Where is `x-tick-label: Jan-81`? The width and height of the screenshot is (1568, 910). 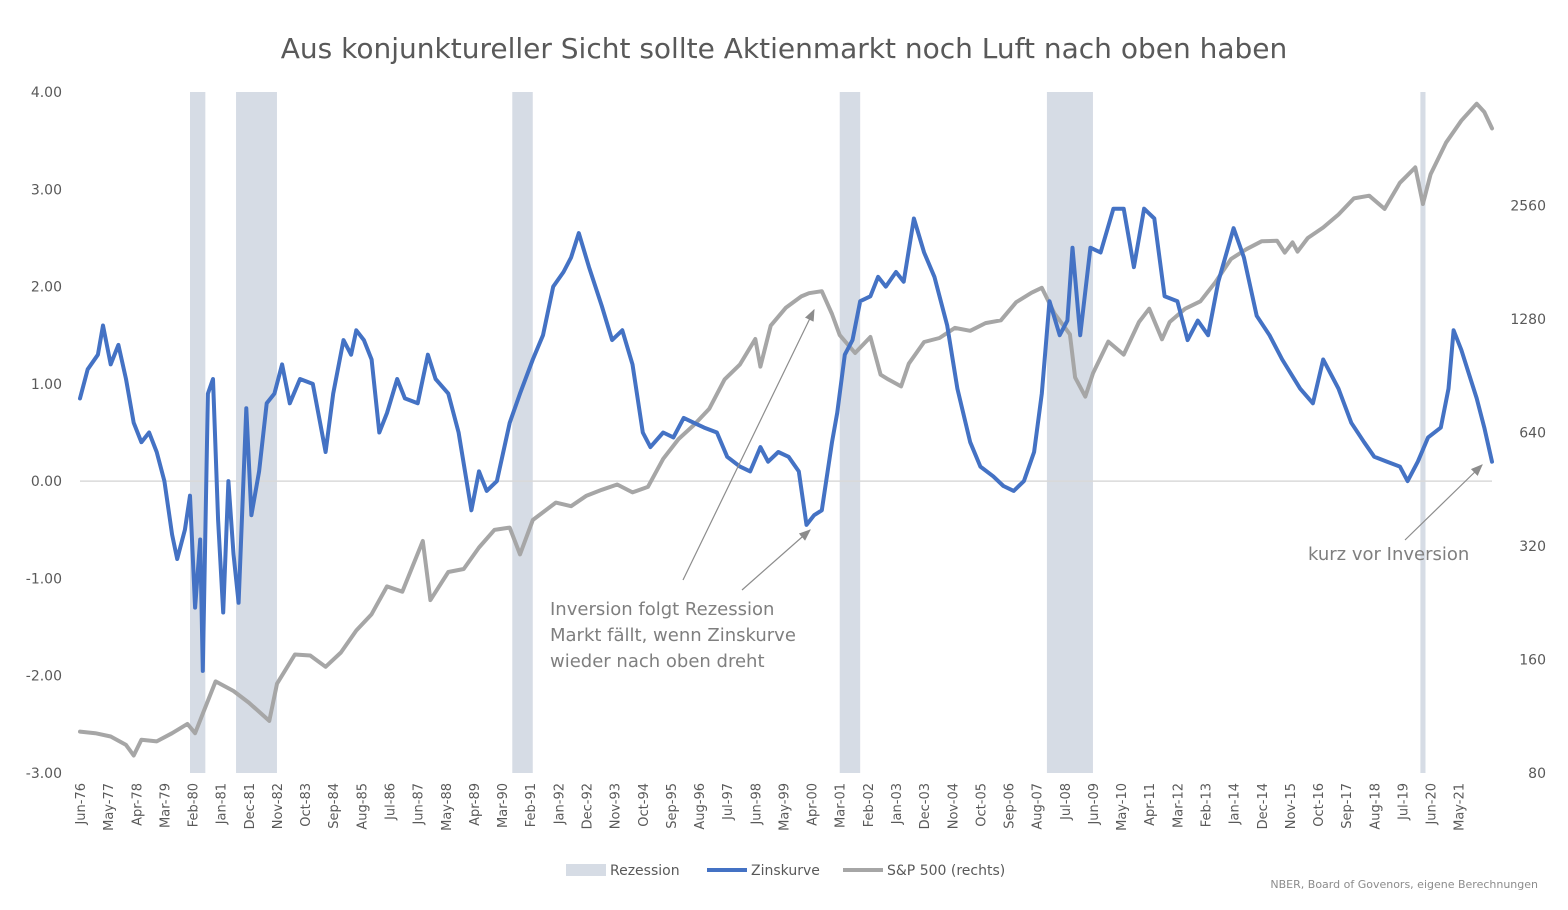
x-tick-label: Jan-81 is located at coordinates (222, 804).